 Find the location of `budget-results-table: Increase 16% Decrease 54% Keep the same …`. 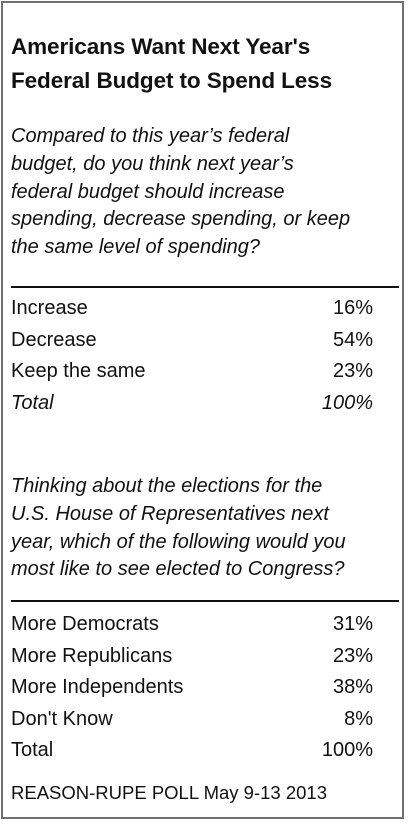

budget-results-table: Increase 16% Decrease 54% Keep the same … is located at coordinates (192, 356).